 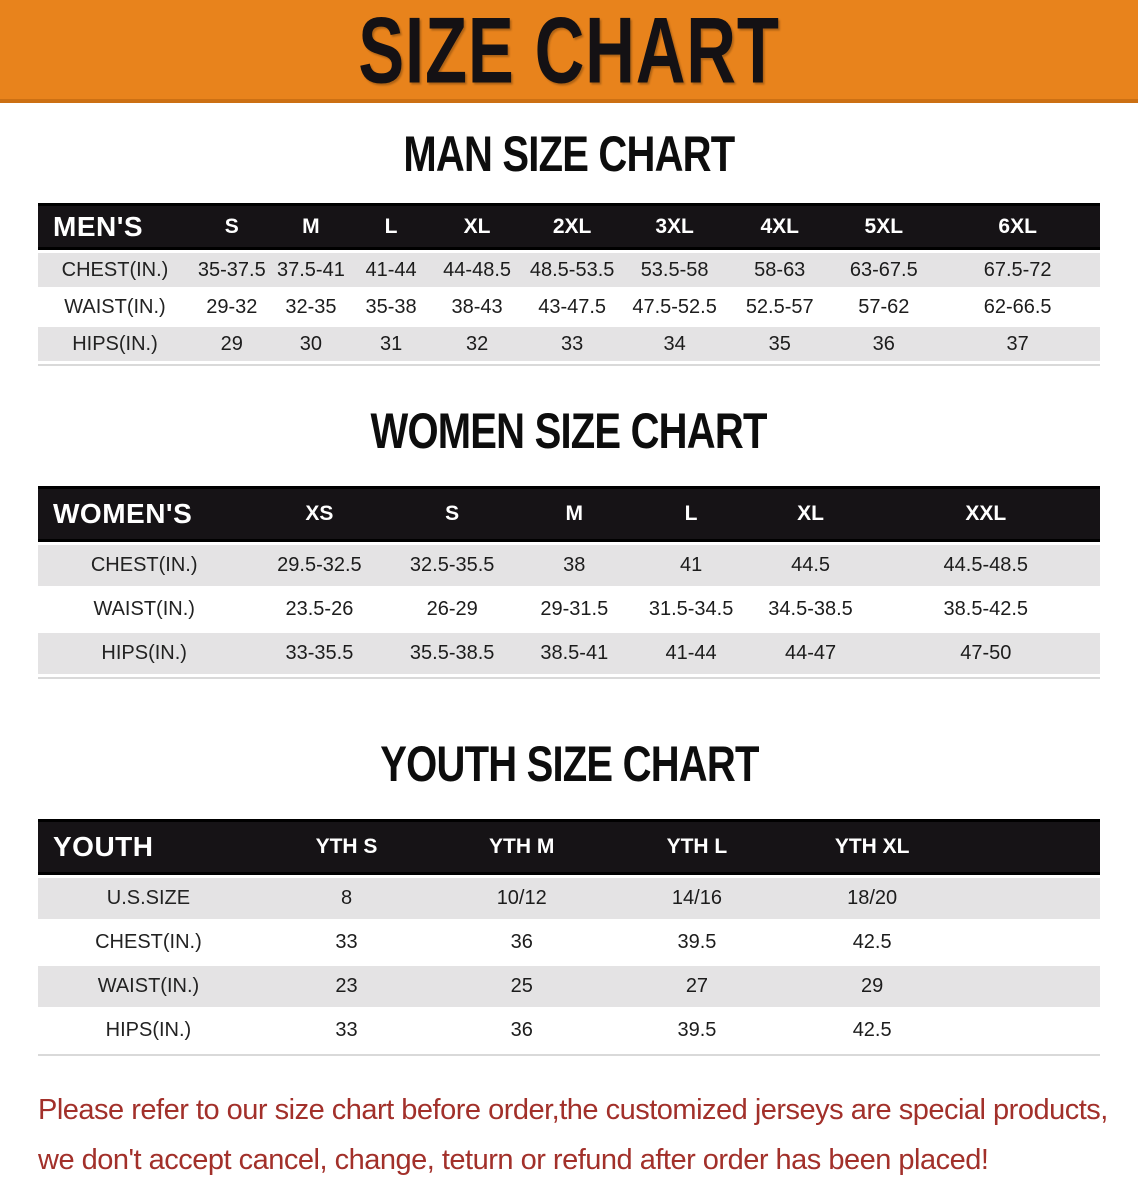 I want to click on size-value-cell: 57-62, so click(x=884, y=307).